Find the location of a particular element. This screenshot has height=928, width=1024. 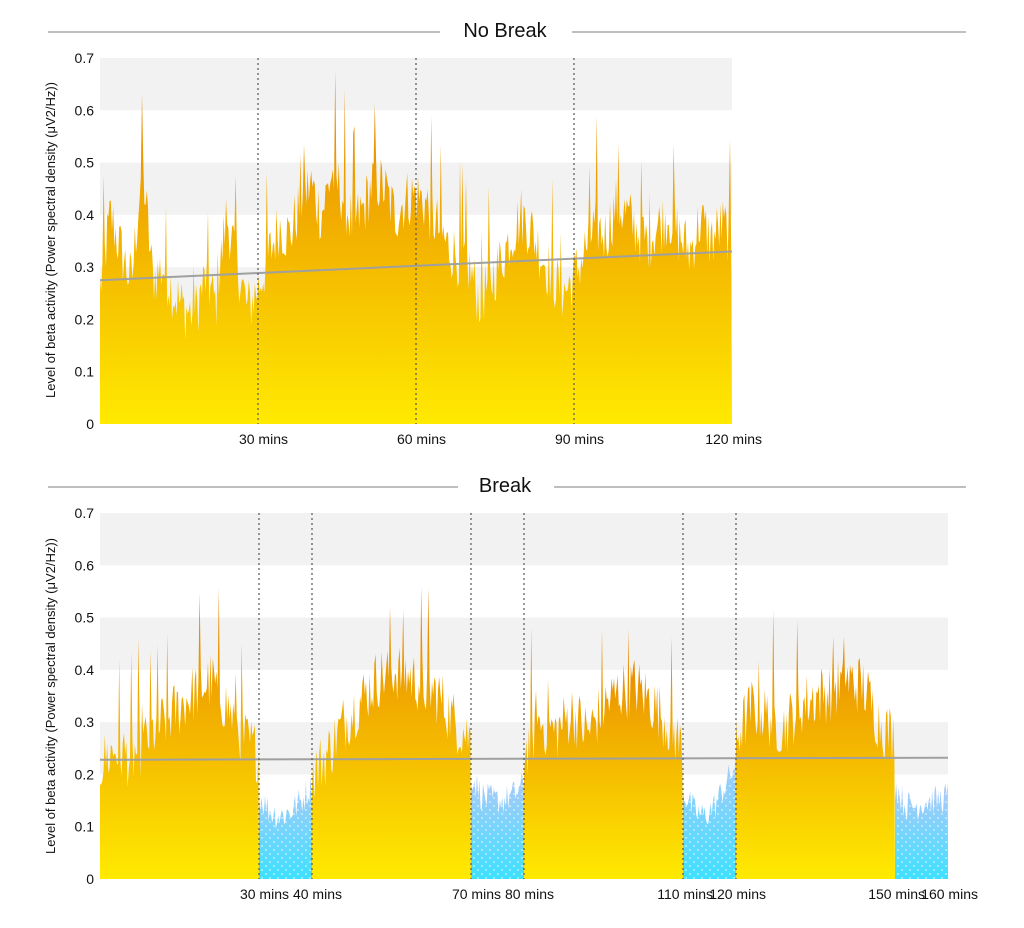

trend-line is located at coordinates (416, 266).